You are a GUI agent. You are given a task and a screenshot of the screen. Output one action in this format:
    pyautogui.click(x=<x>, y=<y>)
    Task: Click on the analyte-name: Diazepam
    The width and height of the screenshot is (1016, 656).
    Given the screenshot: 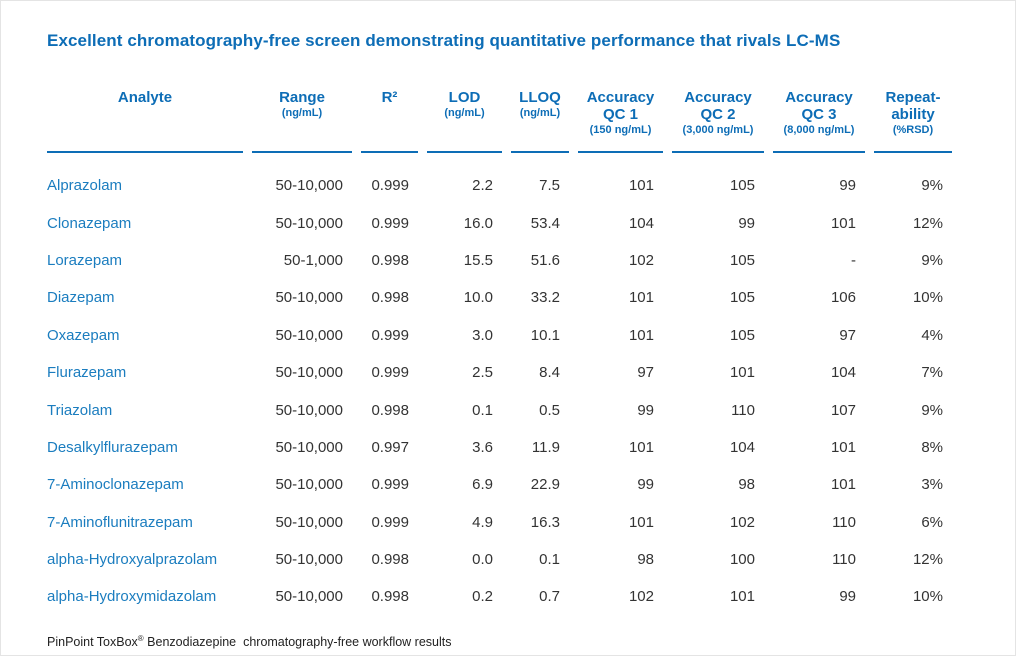 What is the action you would take?
    pyautogui.click(x=81, y=298)
    